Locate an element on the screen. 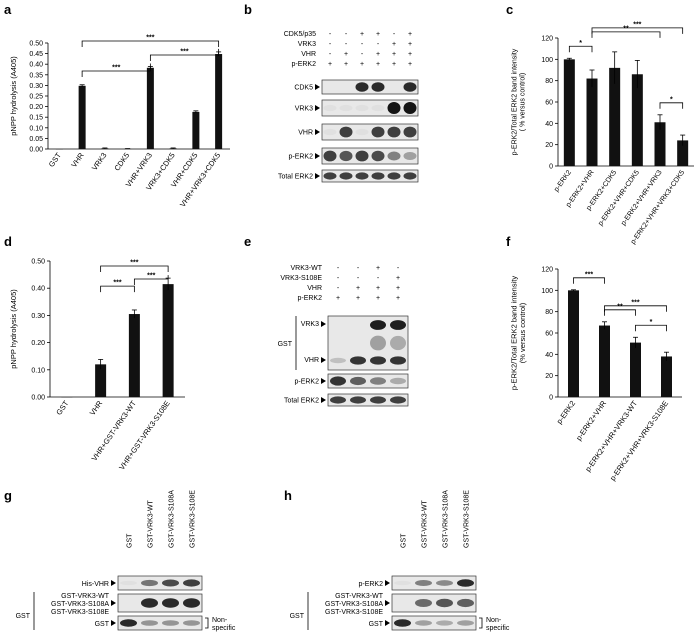 The width and height of the screenshot is (700, 635). y-tick-label-a: 0.45 is located at coordinates (36, 54).